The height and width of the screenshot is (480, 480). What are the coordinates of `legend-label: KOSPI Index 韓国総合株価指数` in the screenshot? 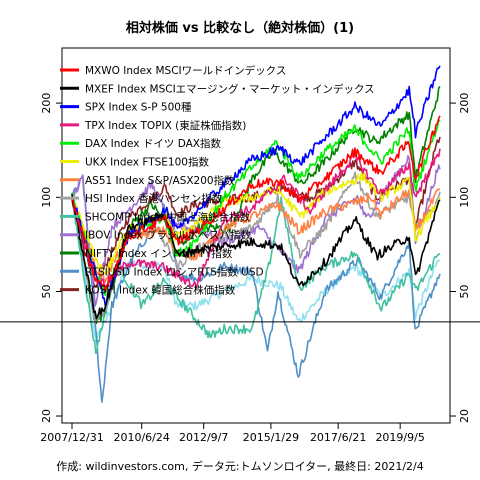 It's located at (160, 290).